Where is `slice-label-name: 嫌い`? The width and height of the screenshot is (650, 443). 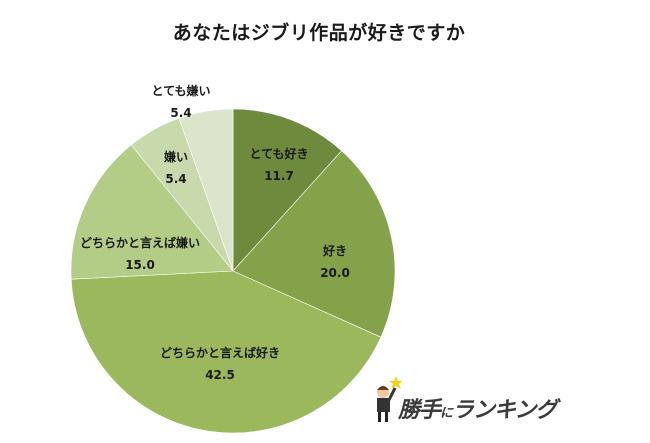 slice-label-name: 嫌い is located at coordinates (176, 157).